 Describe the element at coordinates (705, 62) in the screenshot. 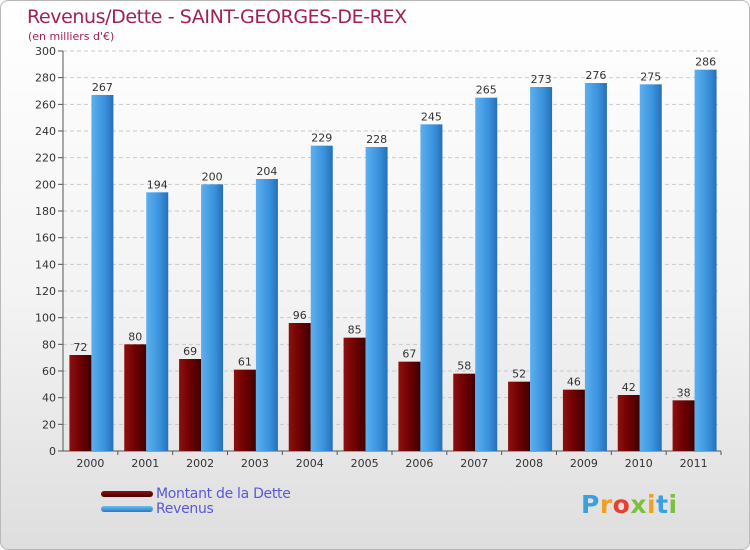

I see `data-label-revenus: 286` at that location.